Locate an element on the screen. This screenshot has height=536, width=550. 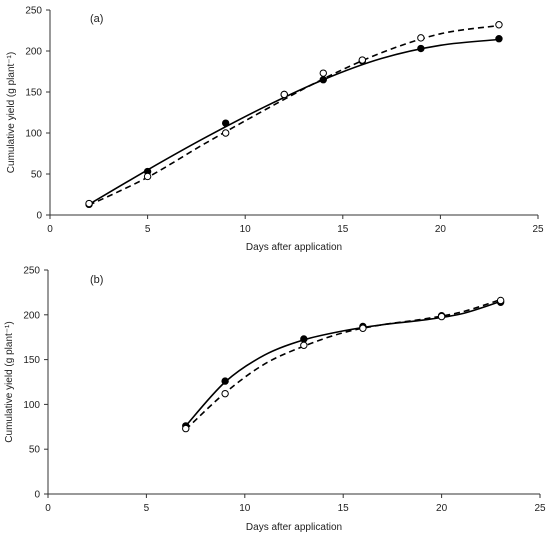
panel-label: (b) is located at coordinates (96, 280).